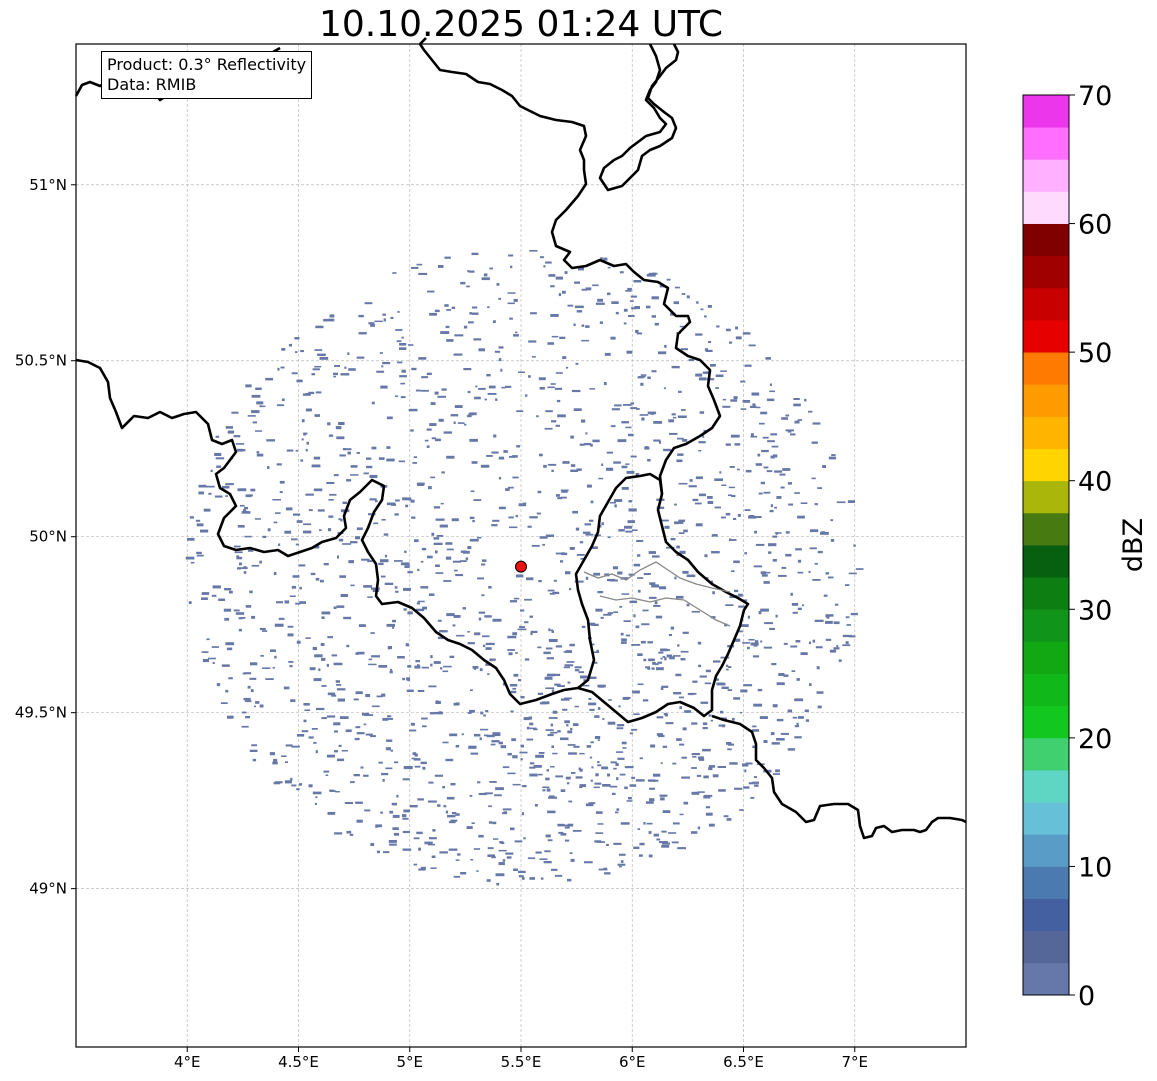  What do you see at coordinates (854, 1062) in the screenshot?
I see `lon-tick-label: 7°E` at bounding box center [854, 1062].